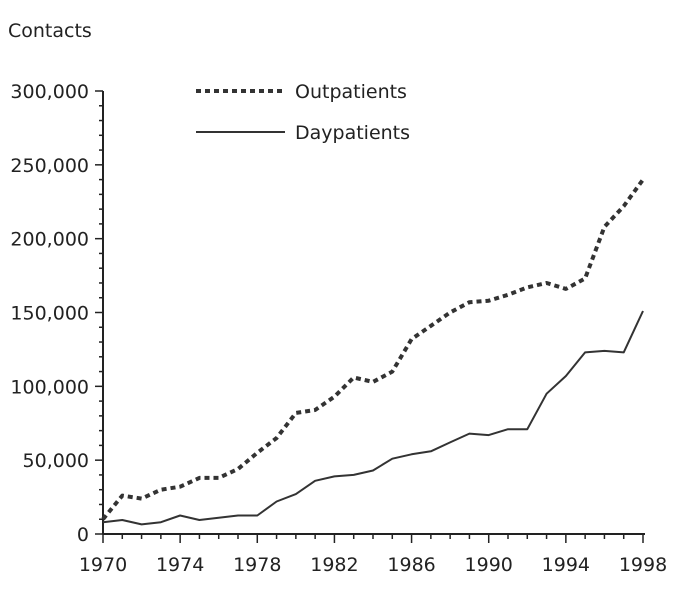  I want to click on x-tick-label: 1978, so click(257, 565).